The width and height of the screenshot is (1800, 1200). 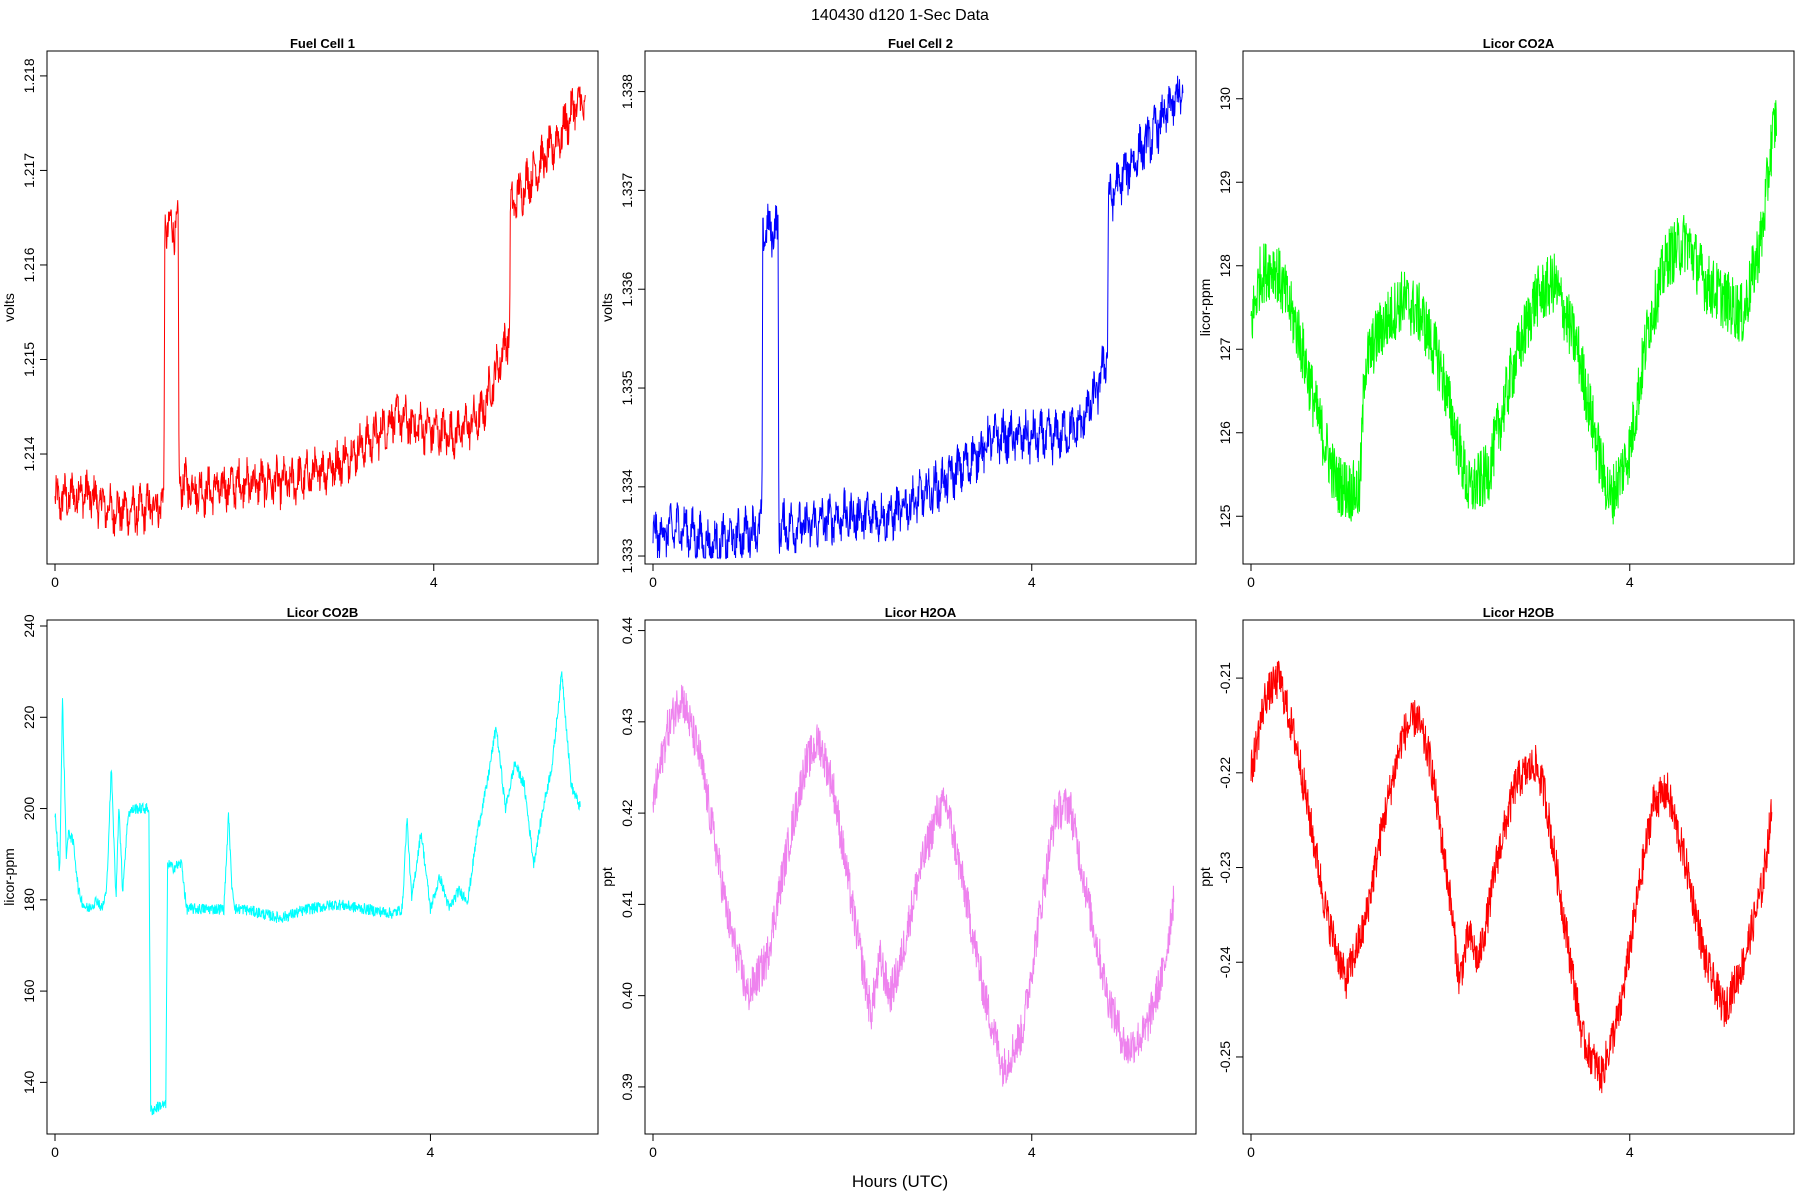 What do you see at coordinates (627, 190) in the screenshot?
I see `y-tick-label: 1.337` at bounding box center [627, 190].